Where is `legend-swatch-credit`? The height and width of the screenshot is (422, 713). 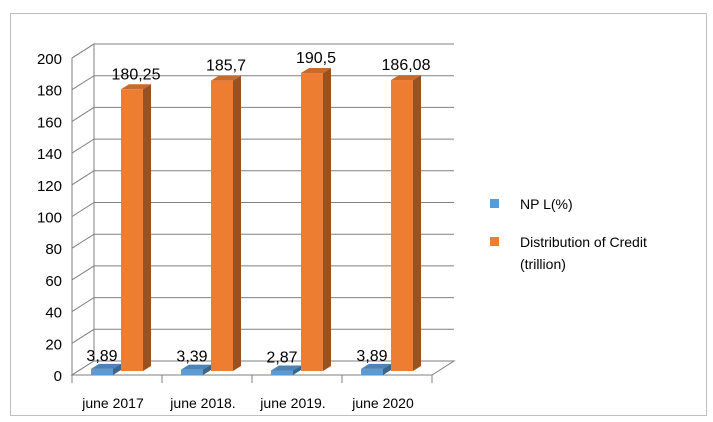
legend-swatch-credit is located at coordinates (494, 241).